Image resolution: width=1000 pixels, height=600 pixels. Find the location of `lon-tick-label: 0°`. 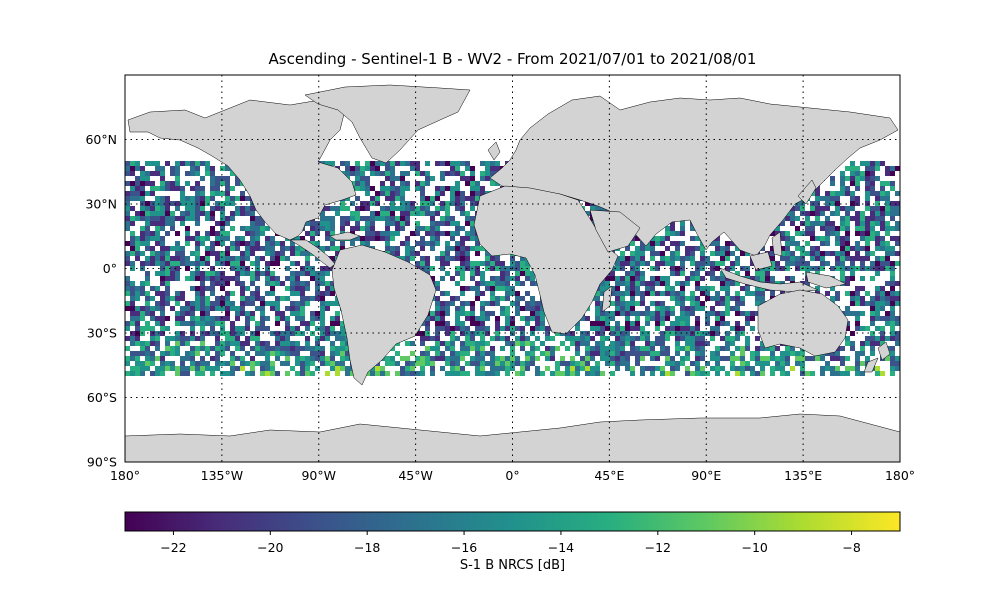

lon-tick-label: 0° is located at coordinates (512, 475).